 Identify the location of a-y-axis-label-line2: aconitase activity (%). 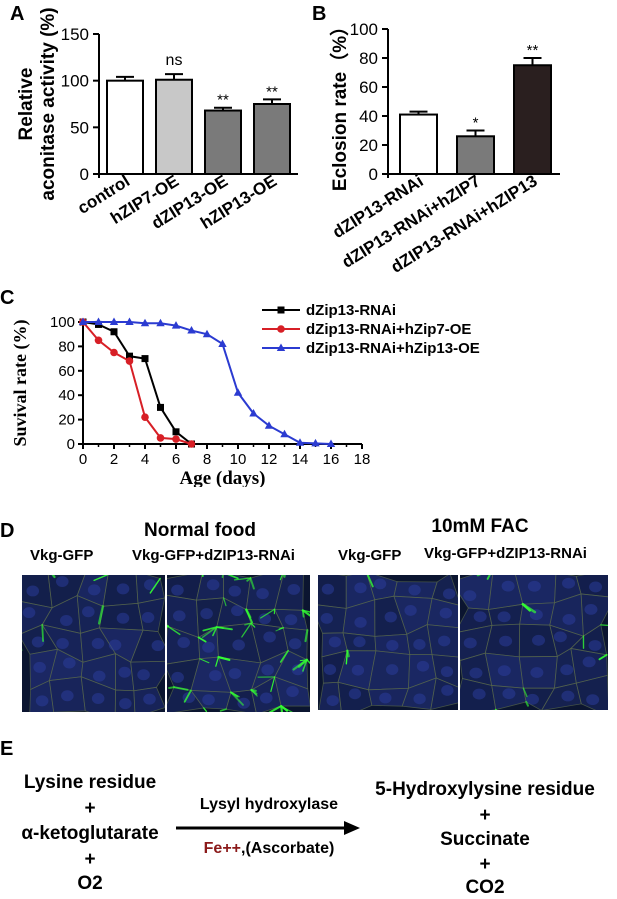
(48, 103).